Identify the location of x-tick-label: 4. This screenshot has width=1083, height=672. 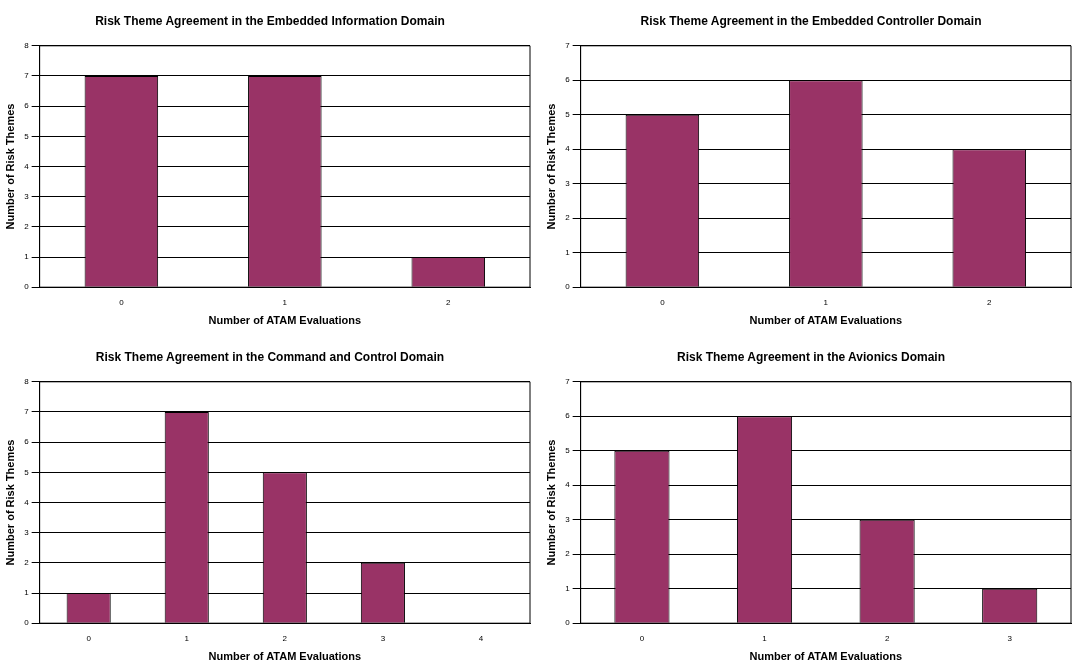
(481, 639).